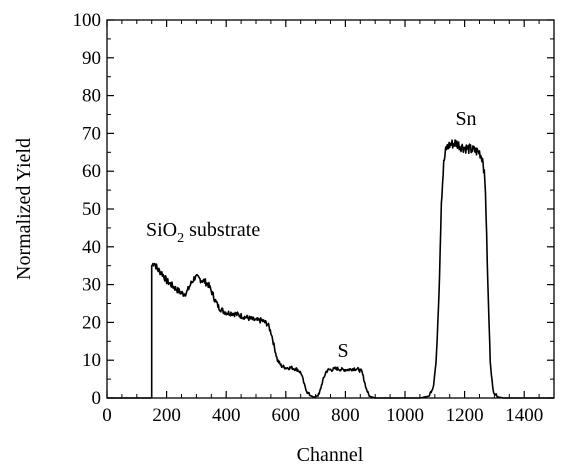 This screenshot has width=562, height=467. I want to click on y-axis-title: Normalized Yield, so click(24, 209).